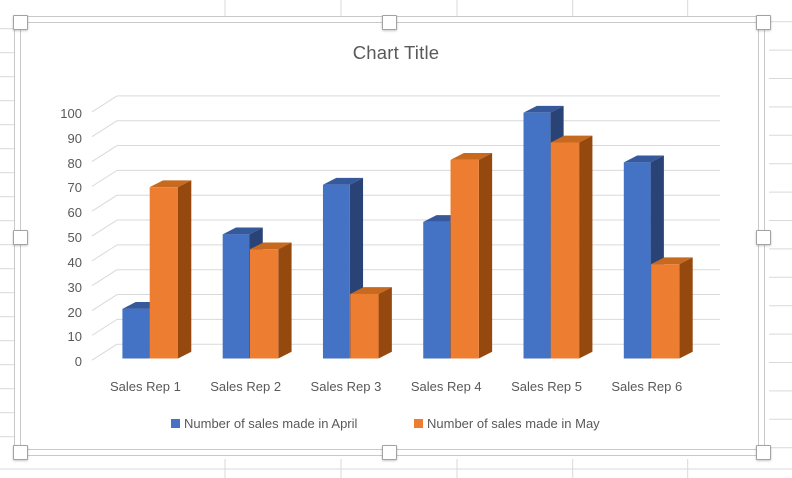 Image resolution: width=792 pixels, height=478 pixels. What do you see at coordinates (74, 262) in the screenshot?
I see `y-axis-tick-label: 40` at bounding box center [74, 262].